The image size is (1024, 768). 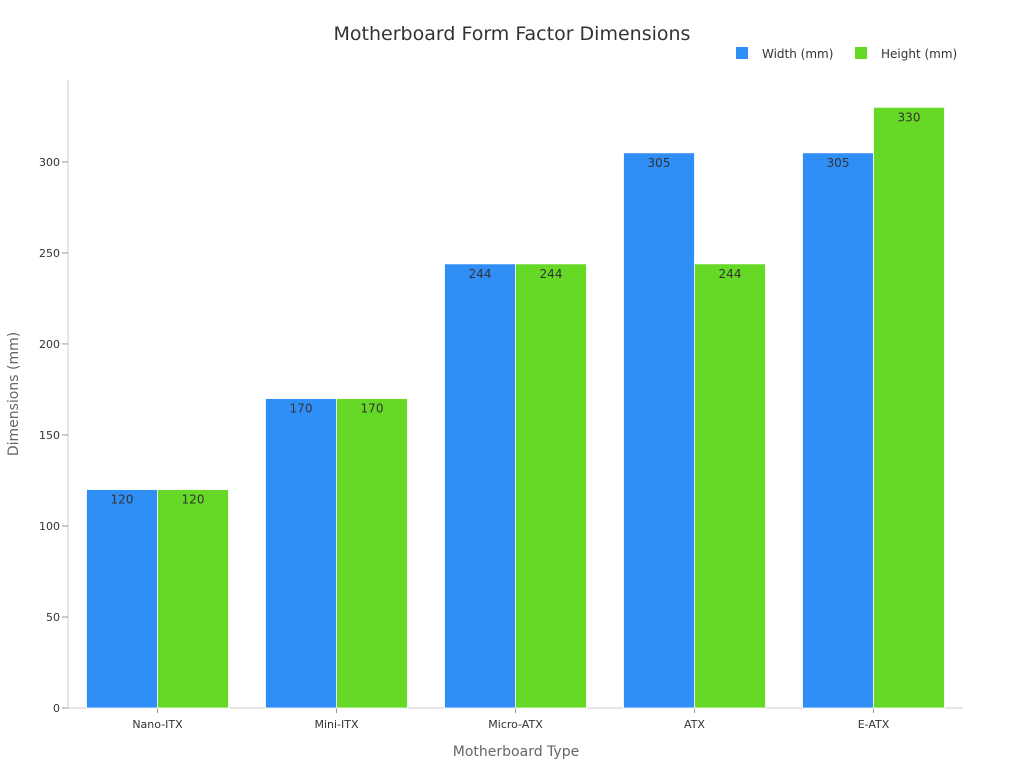 What do you see at coordinates (49, 526) in the screenshot?
I see `y-tick-label: 100` at bounding box center [49, 526].